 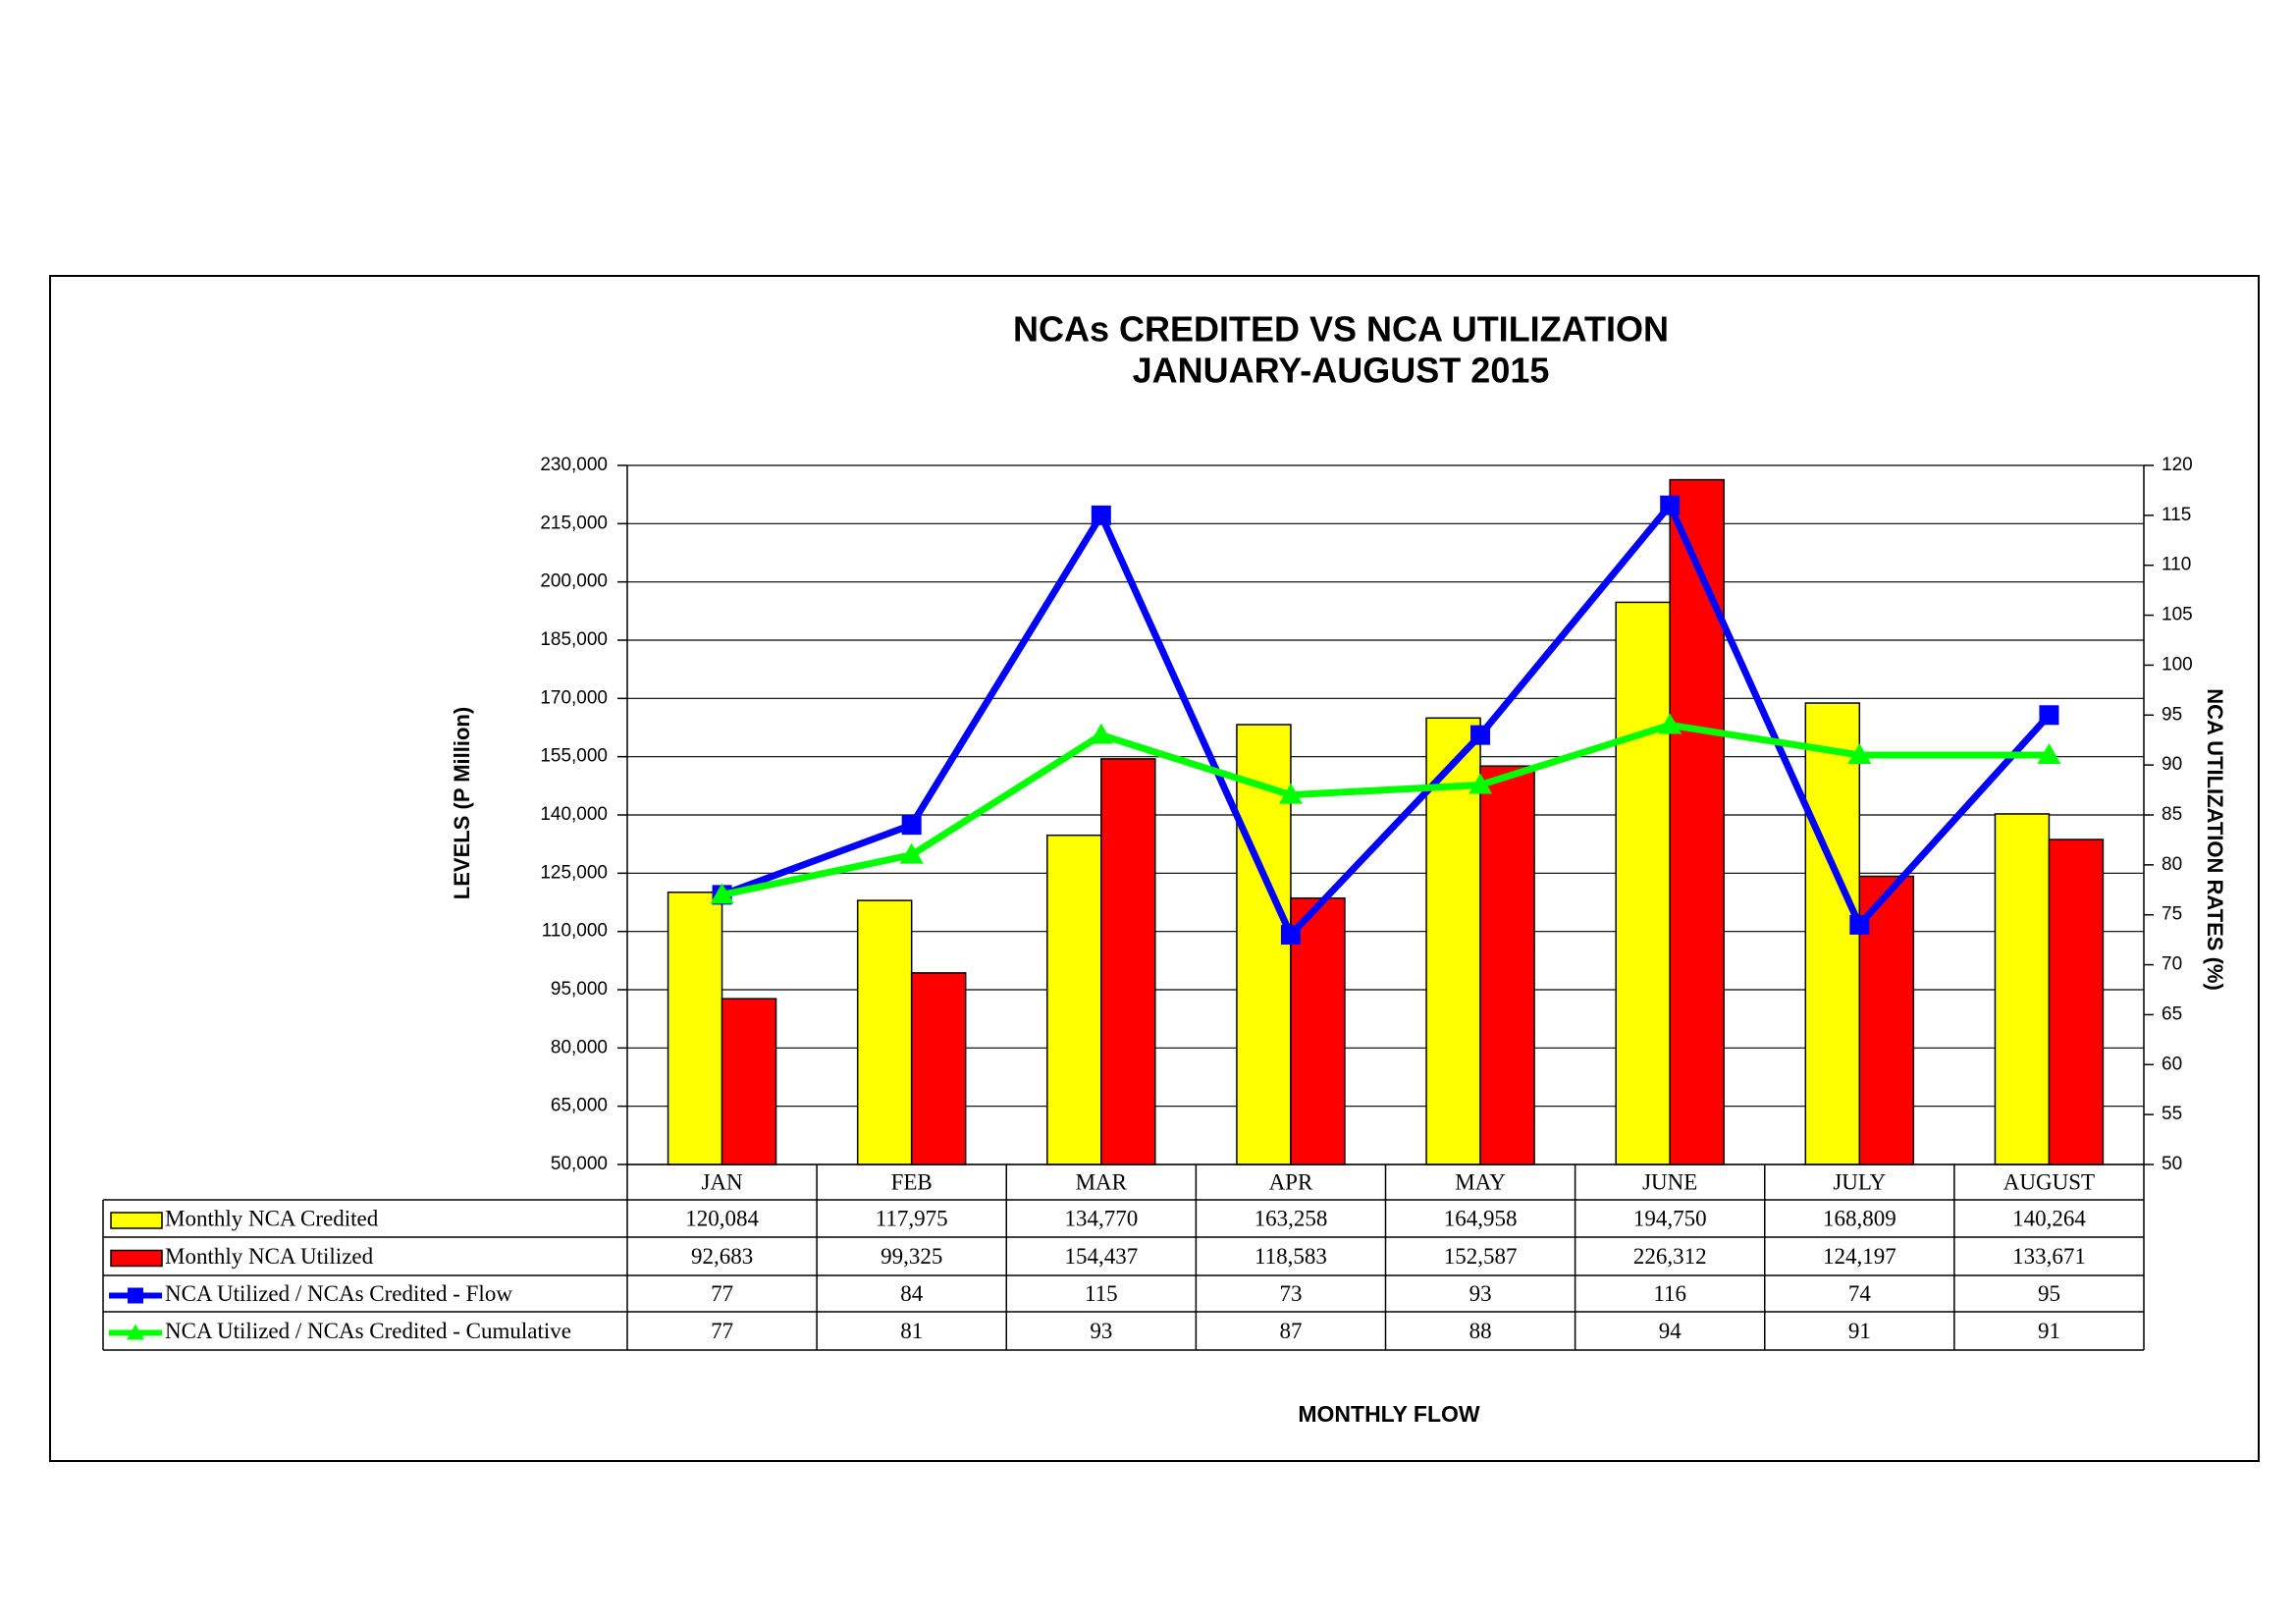 I want to click on data-label: 99,325, so click(x=911, y=1256).